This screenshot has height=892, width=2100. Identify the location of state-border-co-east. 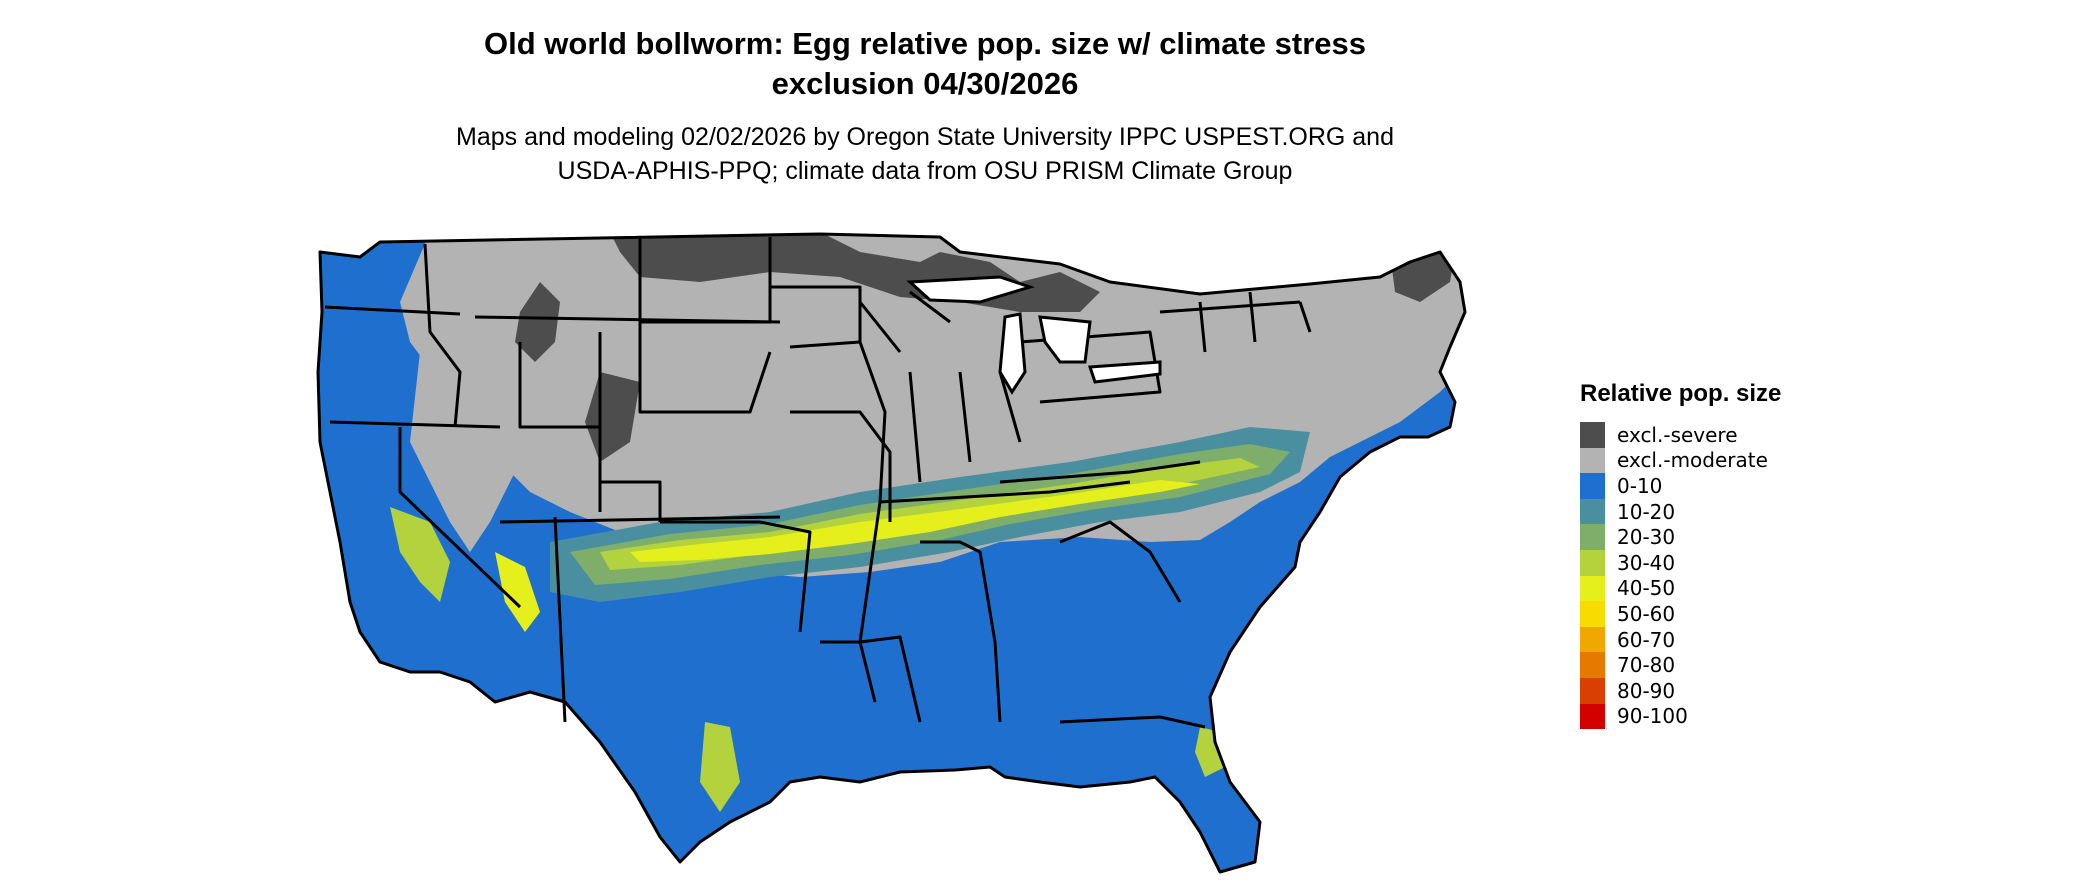
(630, 427).